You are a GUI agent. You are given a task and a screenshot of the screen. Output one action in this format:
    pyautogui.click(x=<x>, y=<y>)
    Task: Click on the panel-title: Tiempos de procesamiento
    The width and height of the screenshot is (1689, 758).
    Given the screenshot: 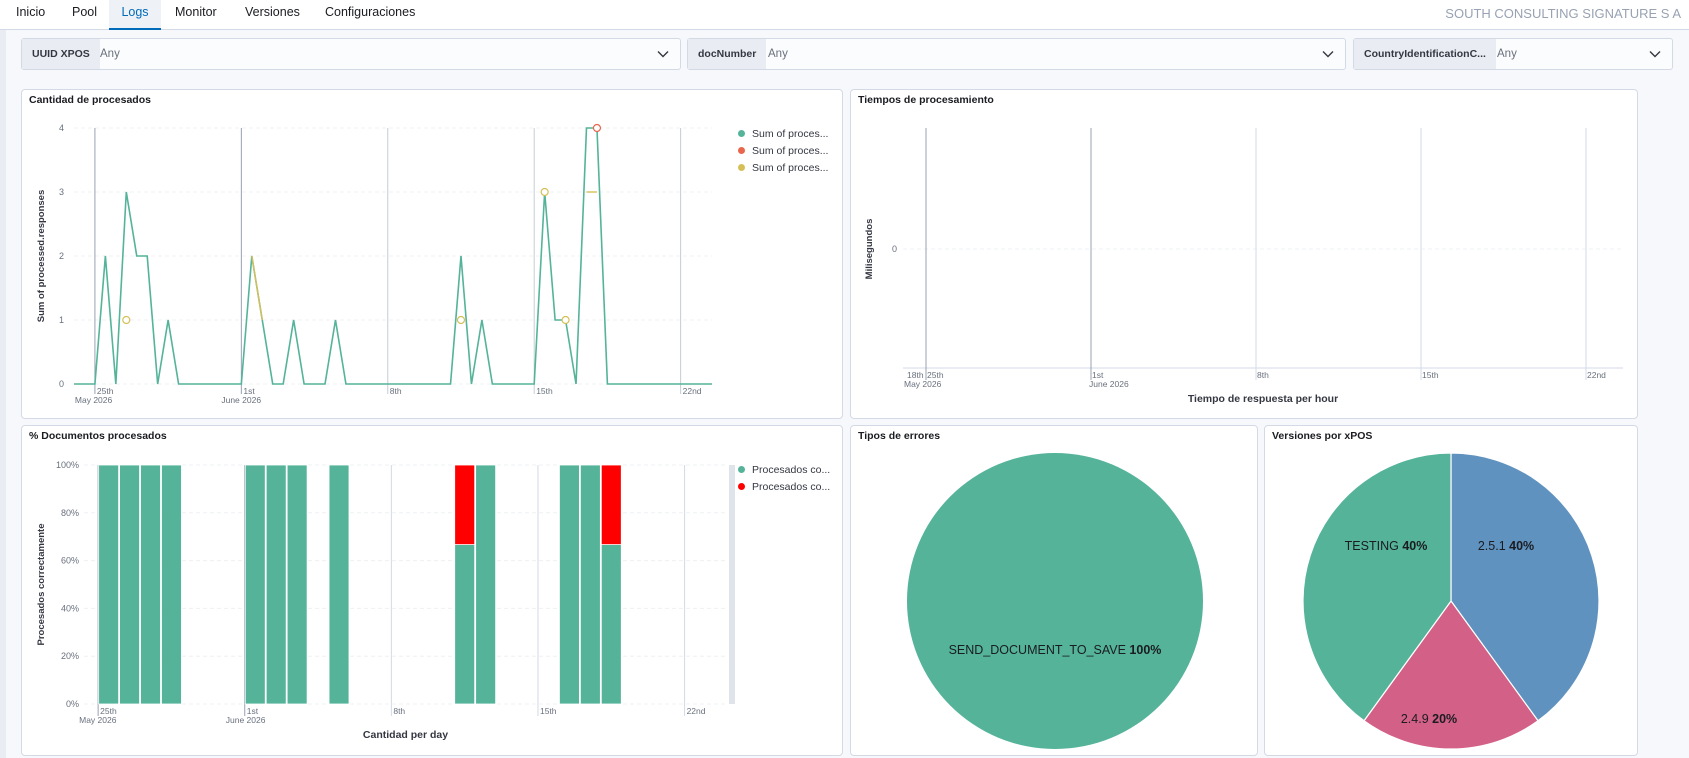 What is the action you would take?
    pyautogui.click(x=926, y=100)
    